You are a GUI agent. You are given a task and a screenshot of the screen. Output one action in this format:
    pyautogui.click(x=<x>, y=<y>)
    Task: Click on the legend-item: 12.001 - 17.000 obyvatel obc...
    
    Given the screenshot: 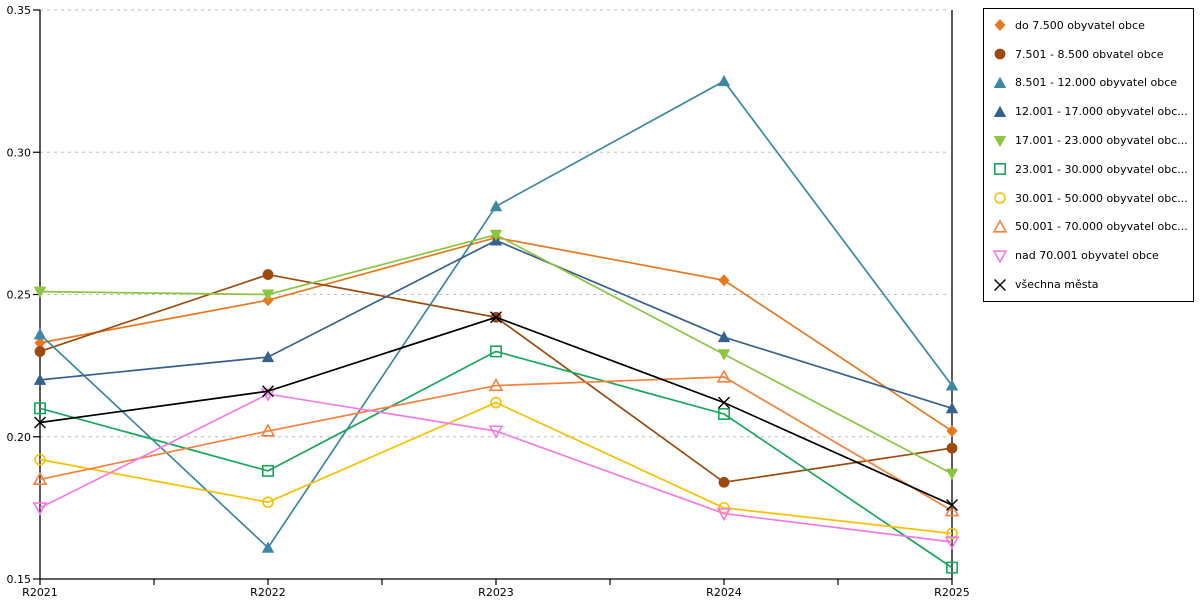 What is the action you would take?
    pyautogui.click(x=1090, y=111)
    